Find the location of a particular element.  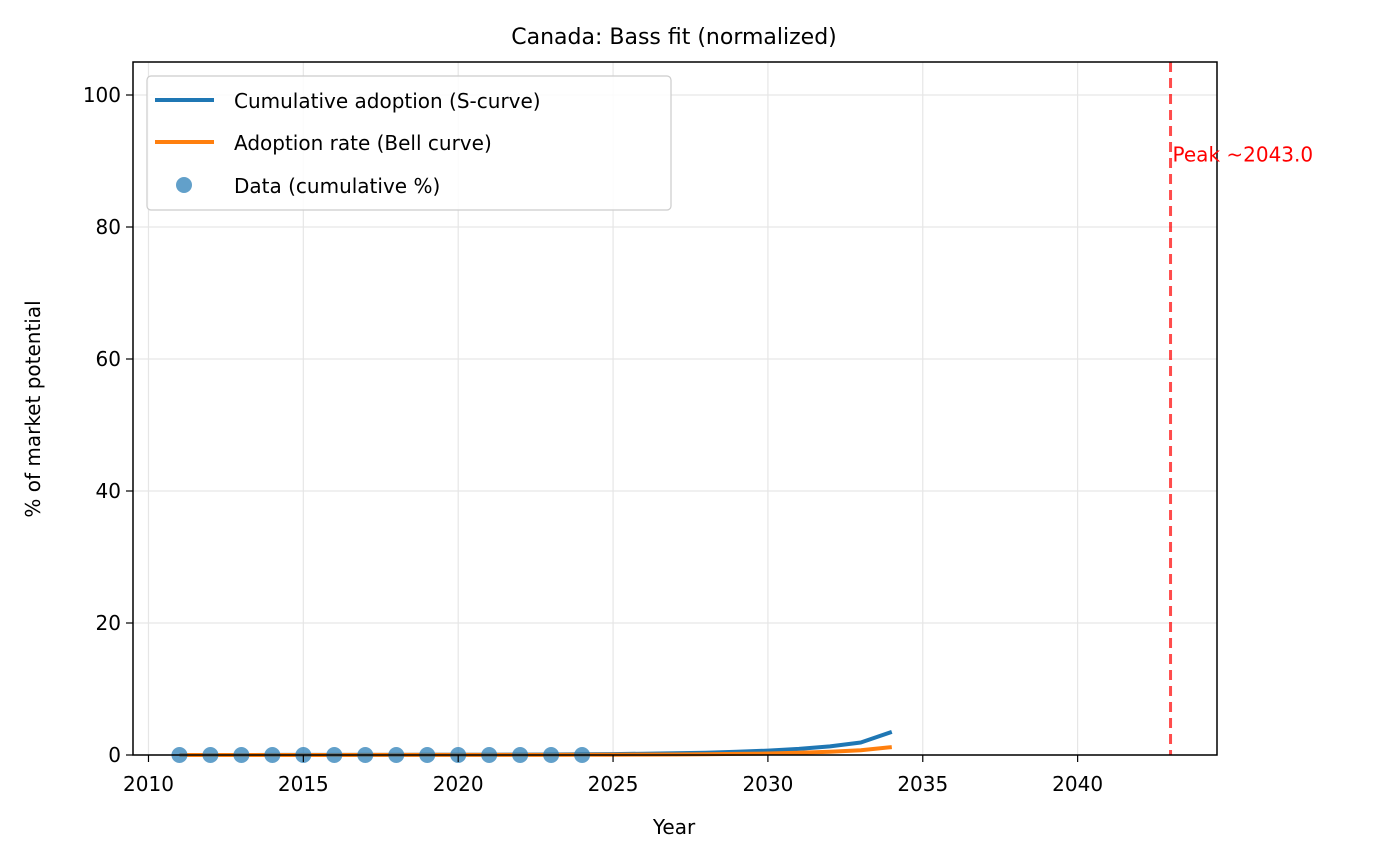

x-tick-label: 2015 is located at coordinates (303, 784).